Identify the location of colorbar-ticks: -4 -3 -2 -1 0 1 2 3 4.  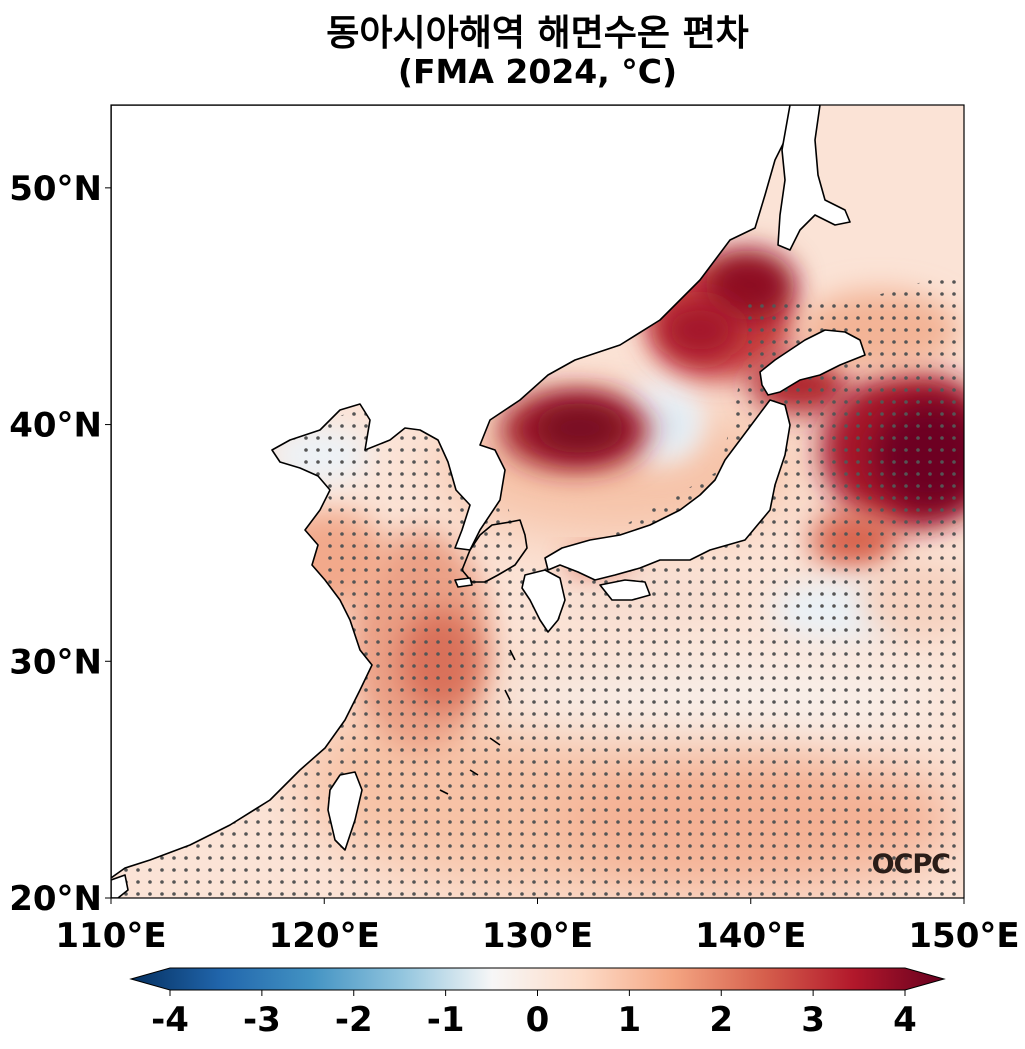
(534, 1015).